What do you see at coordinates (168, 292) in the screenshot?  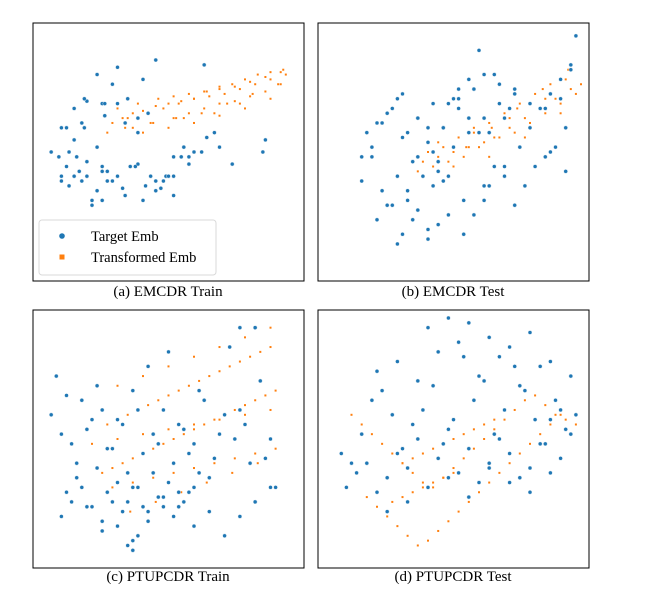 I see `panel-caption: (a) EMCDR Train` at bounding box center [168, 292].